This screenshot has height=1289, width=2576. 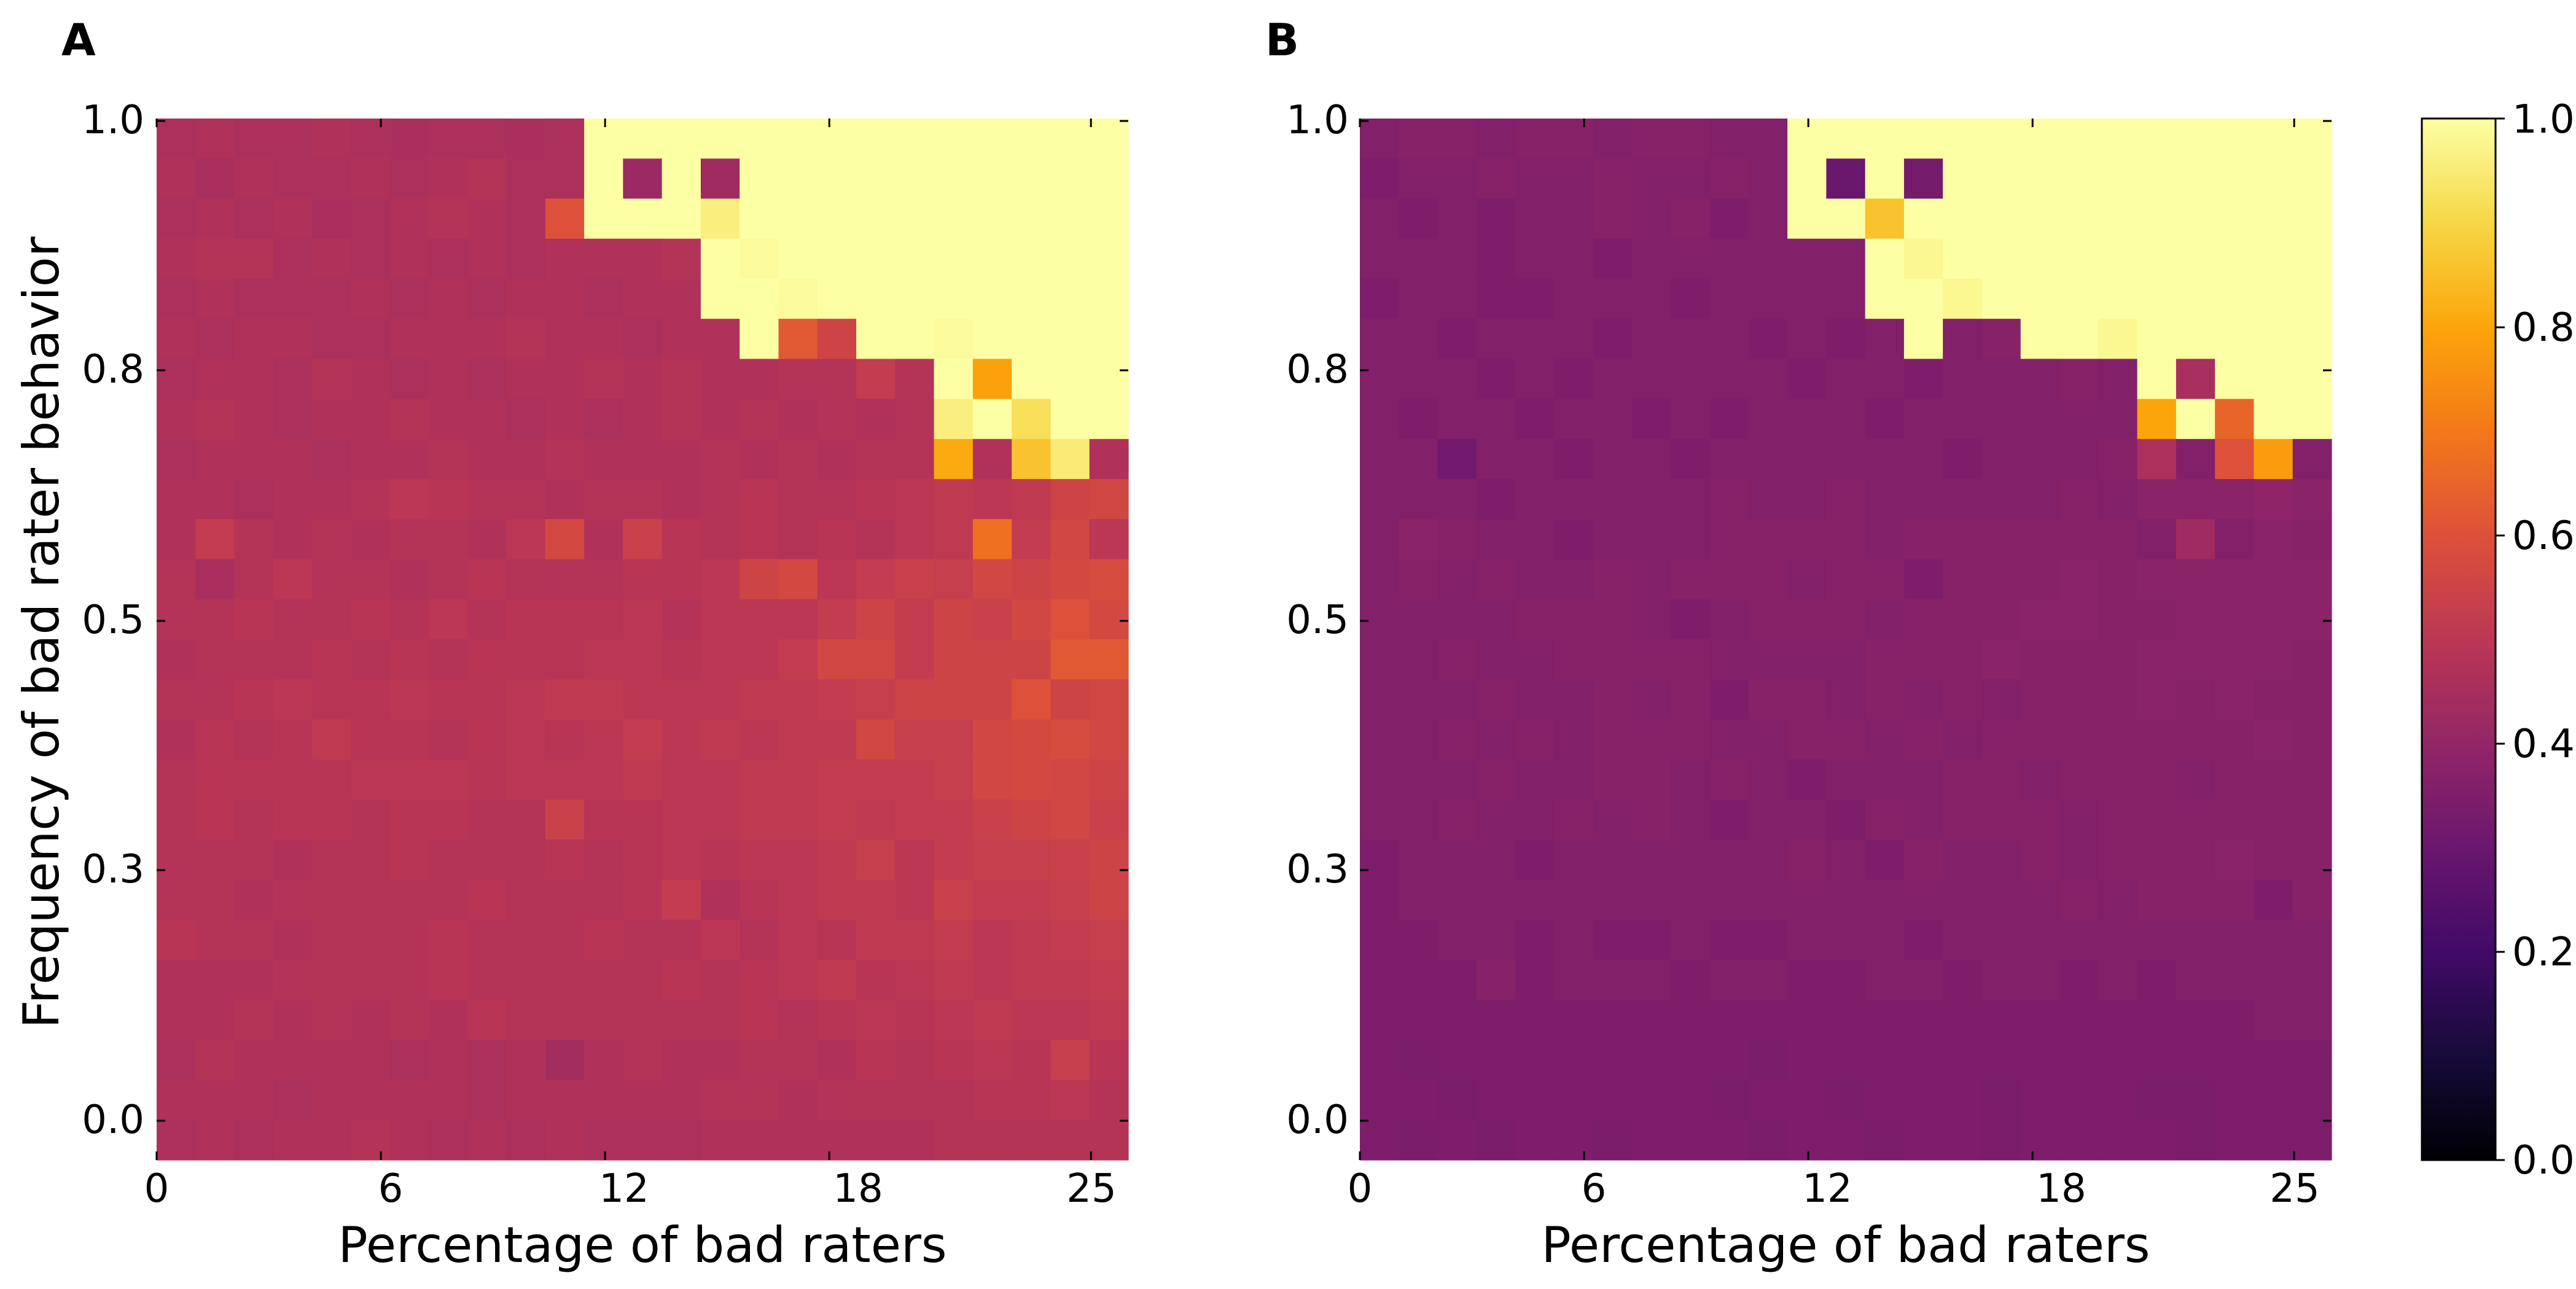 I want to click on panel-b-cell-r25-c0, so click(x=1379, y=1140).